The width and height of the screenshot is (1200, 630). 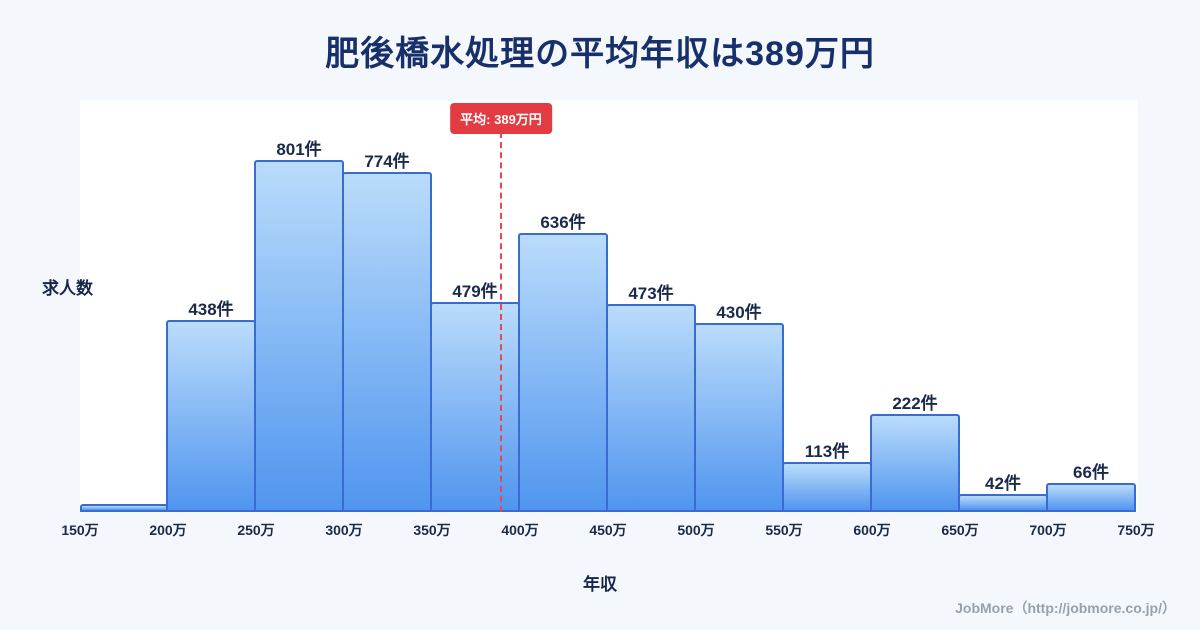 I want to click on histogram-bar: 774件, so click(x=387, y=332).